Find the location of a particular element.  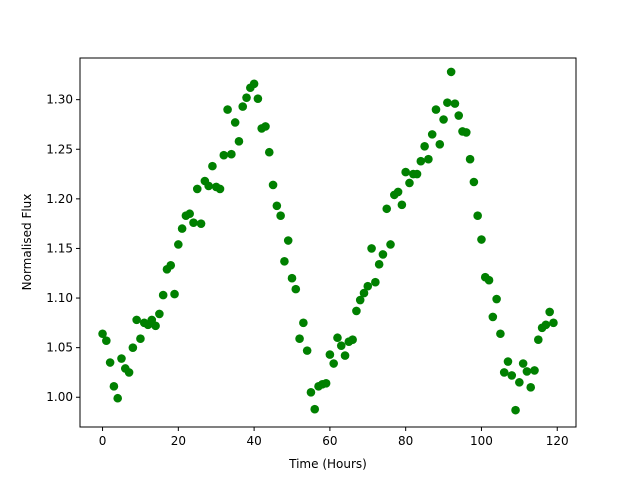

y-tick-label: 1.25 is located at coordinates (59, 149).